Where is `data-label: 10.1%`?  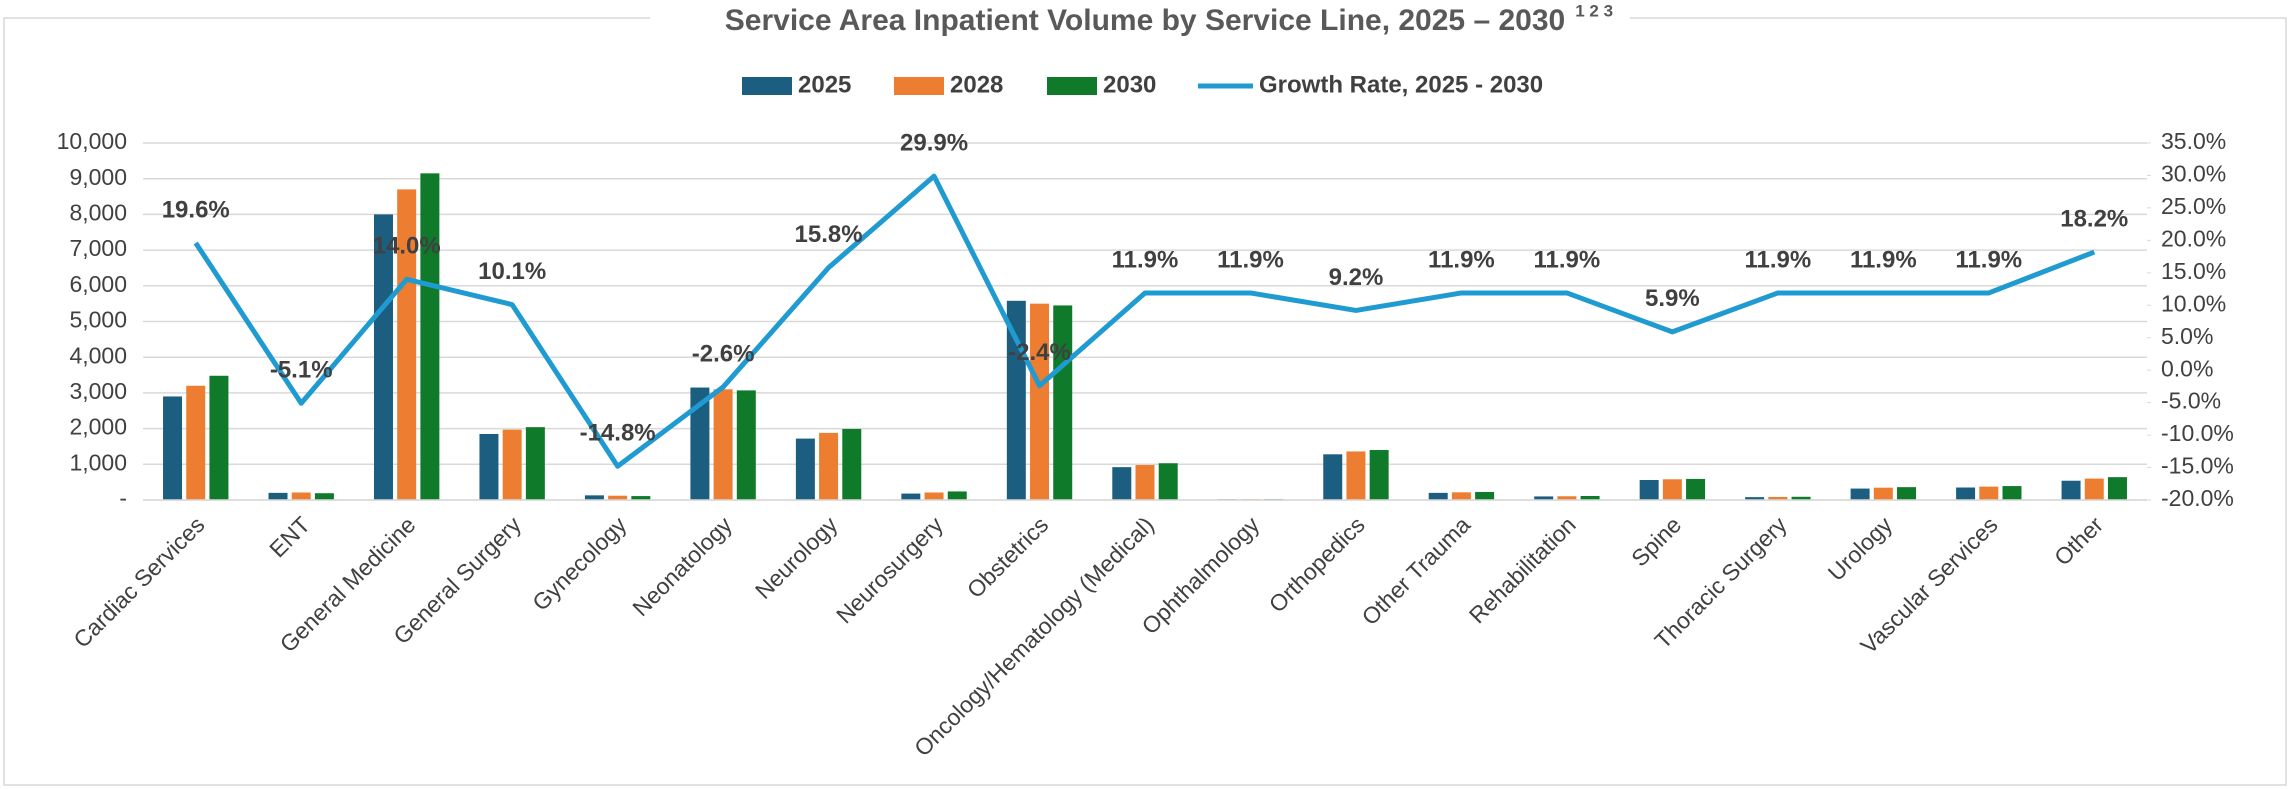
data-label: 10.1% is located at coordinates (512, 271).